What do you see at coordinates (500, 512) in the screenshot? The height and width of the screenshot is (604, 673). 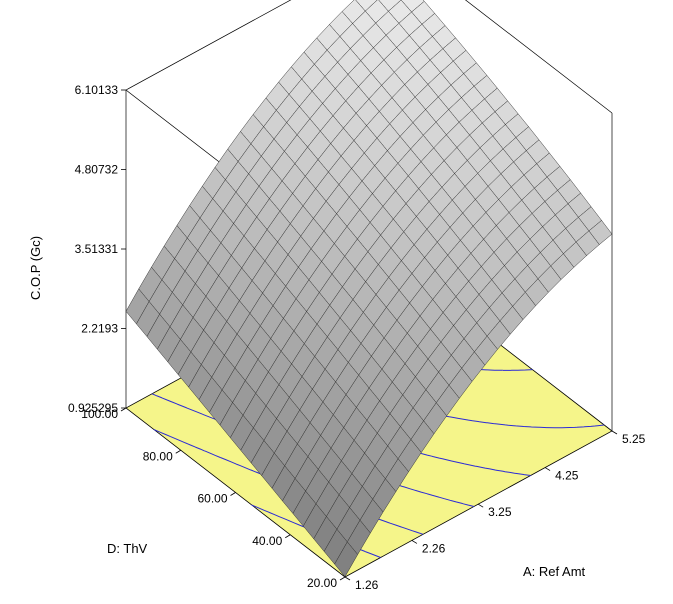 I see `x-tick-label: 3.25` at bounding box center [500, 512].